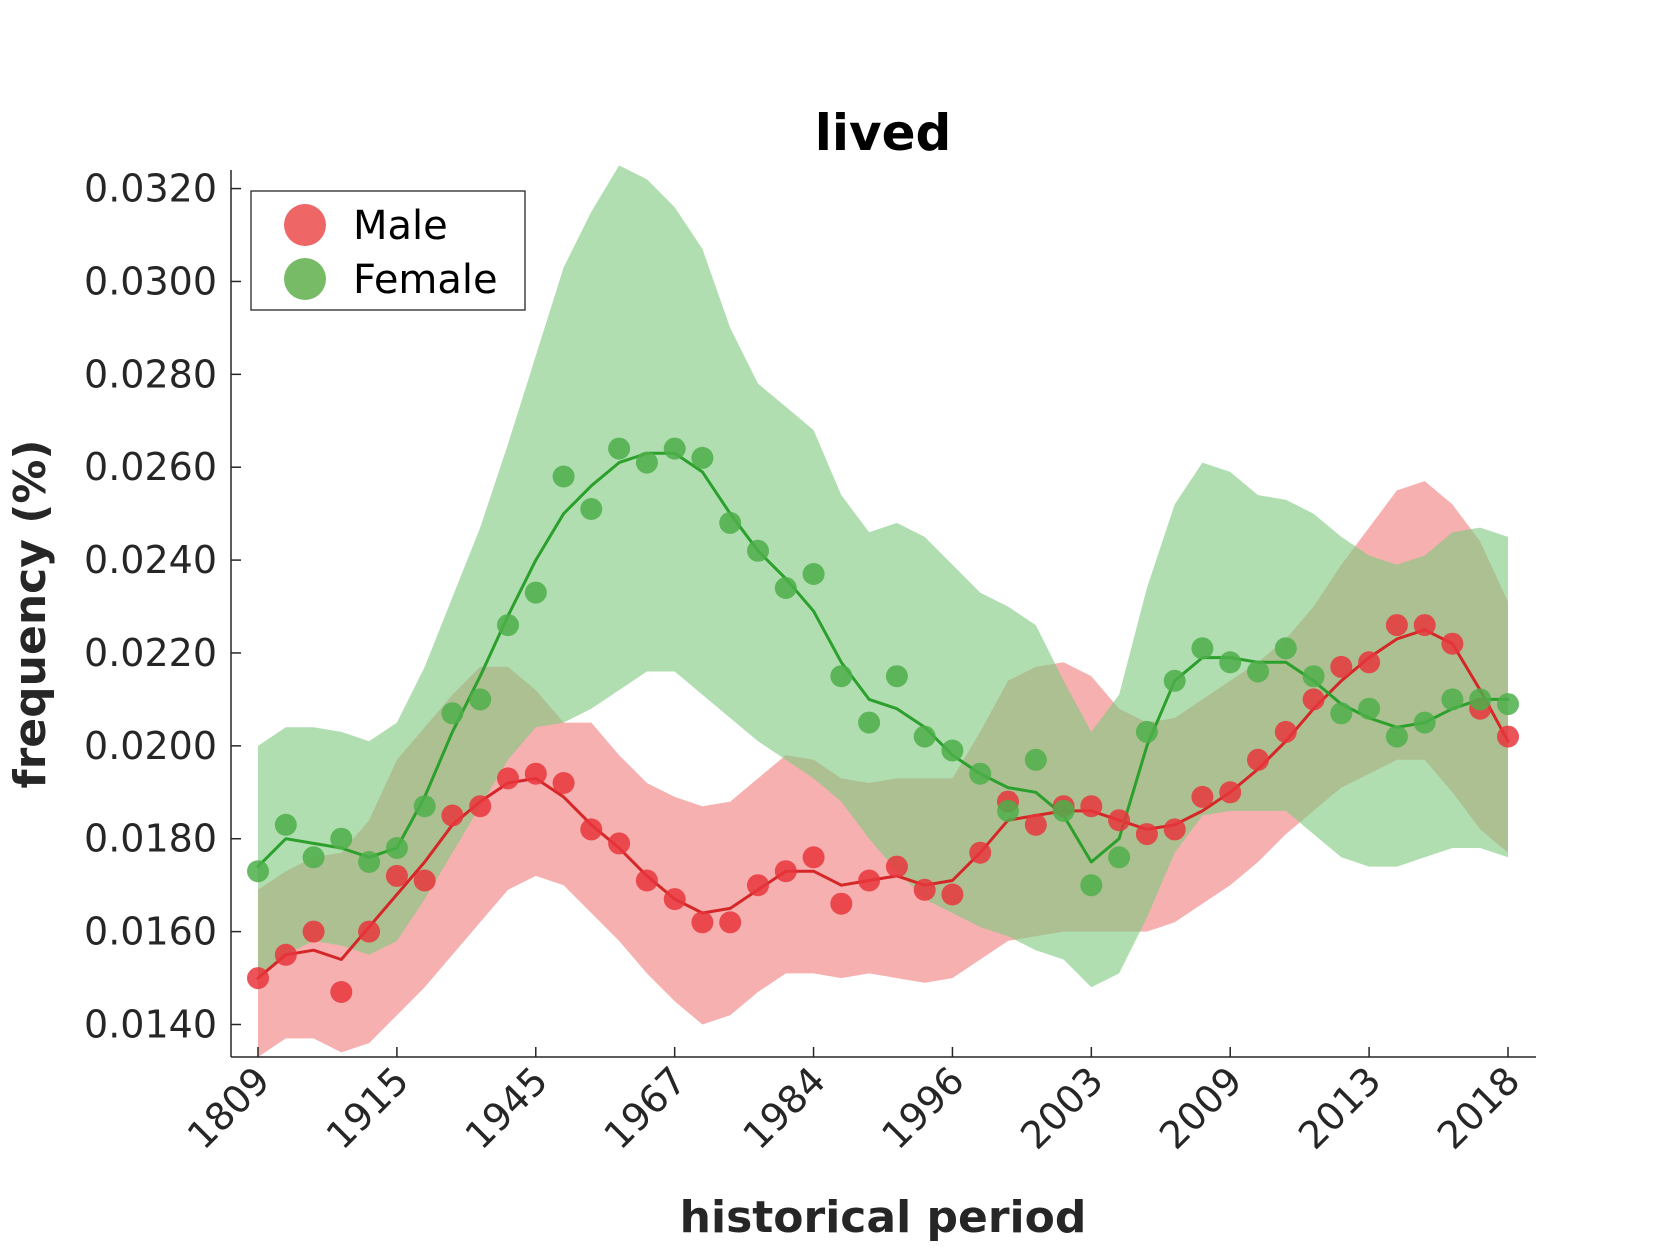 The height and width of the screenshot is (1260, 1680). What do you see at coordinates (150, 839) in the screenshot?
I see `y-tick-label: 0.0180` at bounding box center [150, 839].